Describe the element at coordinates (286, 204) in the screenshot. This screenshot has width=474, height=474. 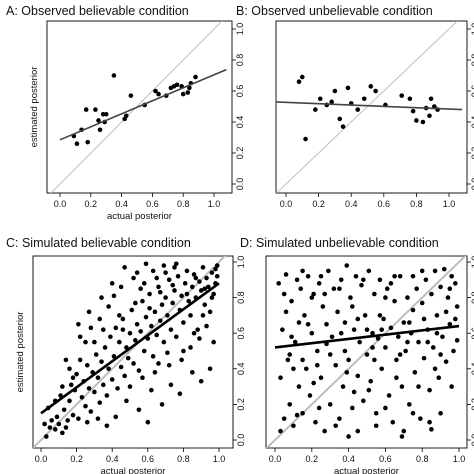
I see `x-tick-label: 0.0` at that location.